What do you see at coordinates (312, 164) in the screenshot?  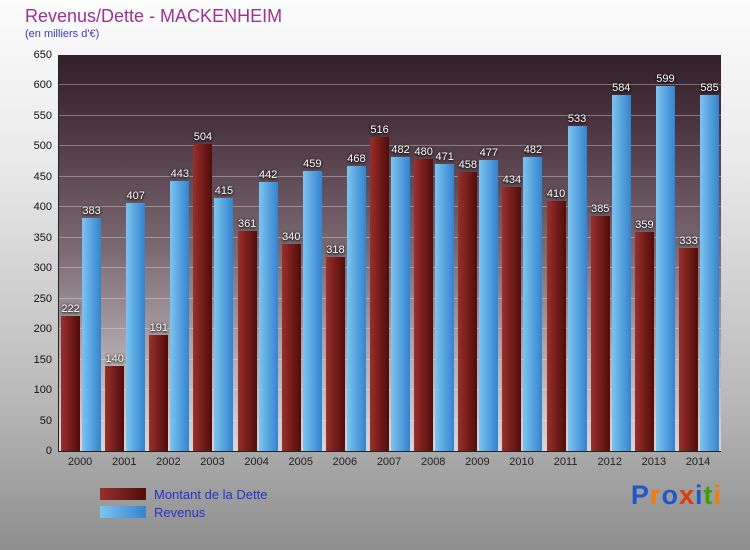 I see `bar-value-label: 459` at bounding box center [312, 164].